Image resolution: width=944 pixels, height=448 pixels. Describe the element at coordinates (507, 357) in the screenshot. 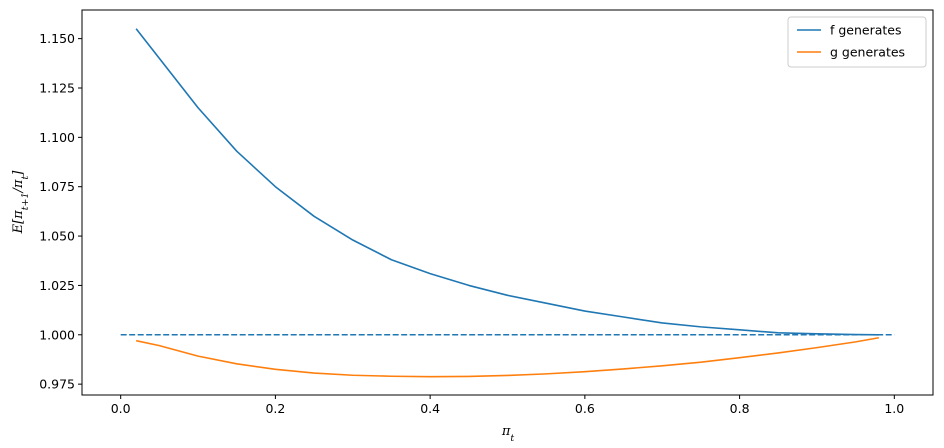

I see `series-g-generates-line` at that location.